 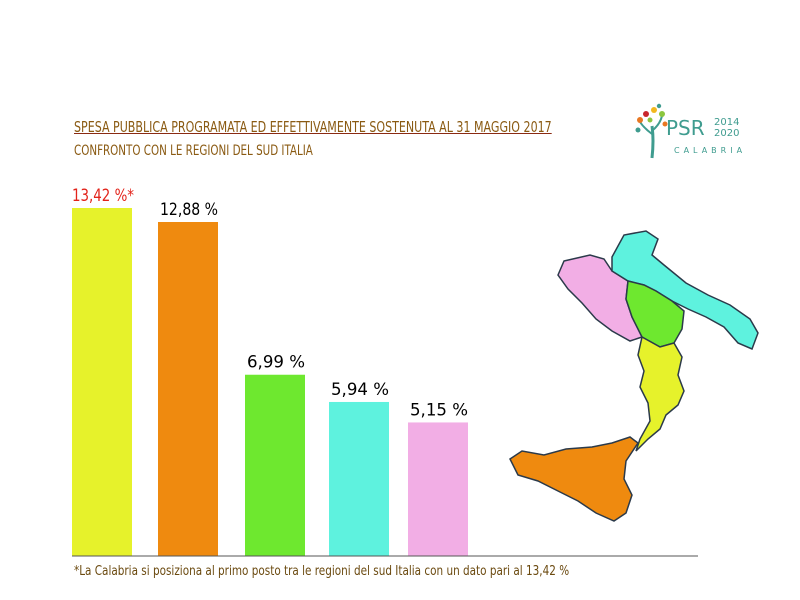 I want to click on logo-brand: PSR, so click(x=685, y=128).